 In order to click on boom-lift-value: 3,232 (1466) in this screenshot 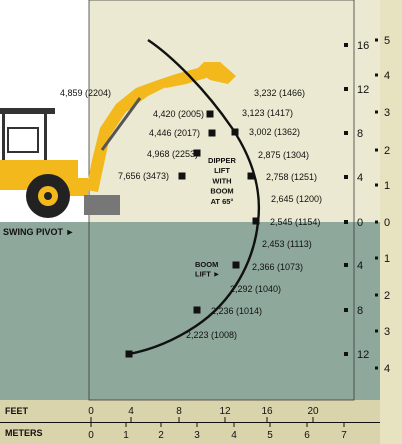, I will do `click(279, 93)`.